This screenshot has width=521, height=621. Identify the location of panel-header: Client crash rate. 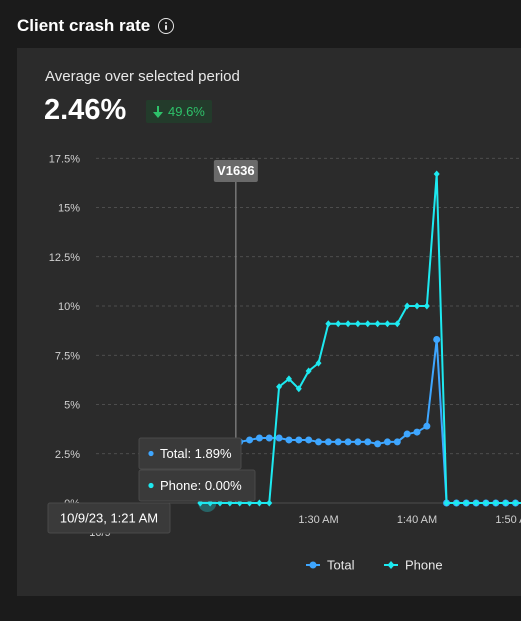
(96, 26).